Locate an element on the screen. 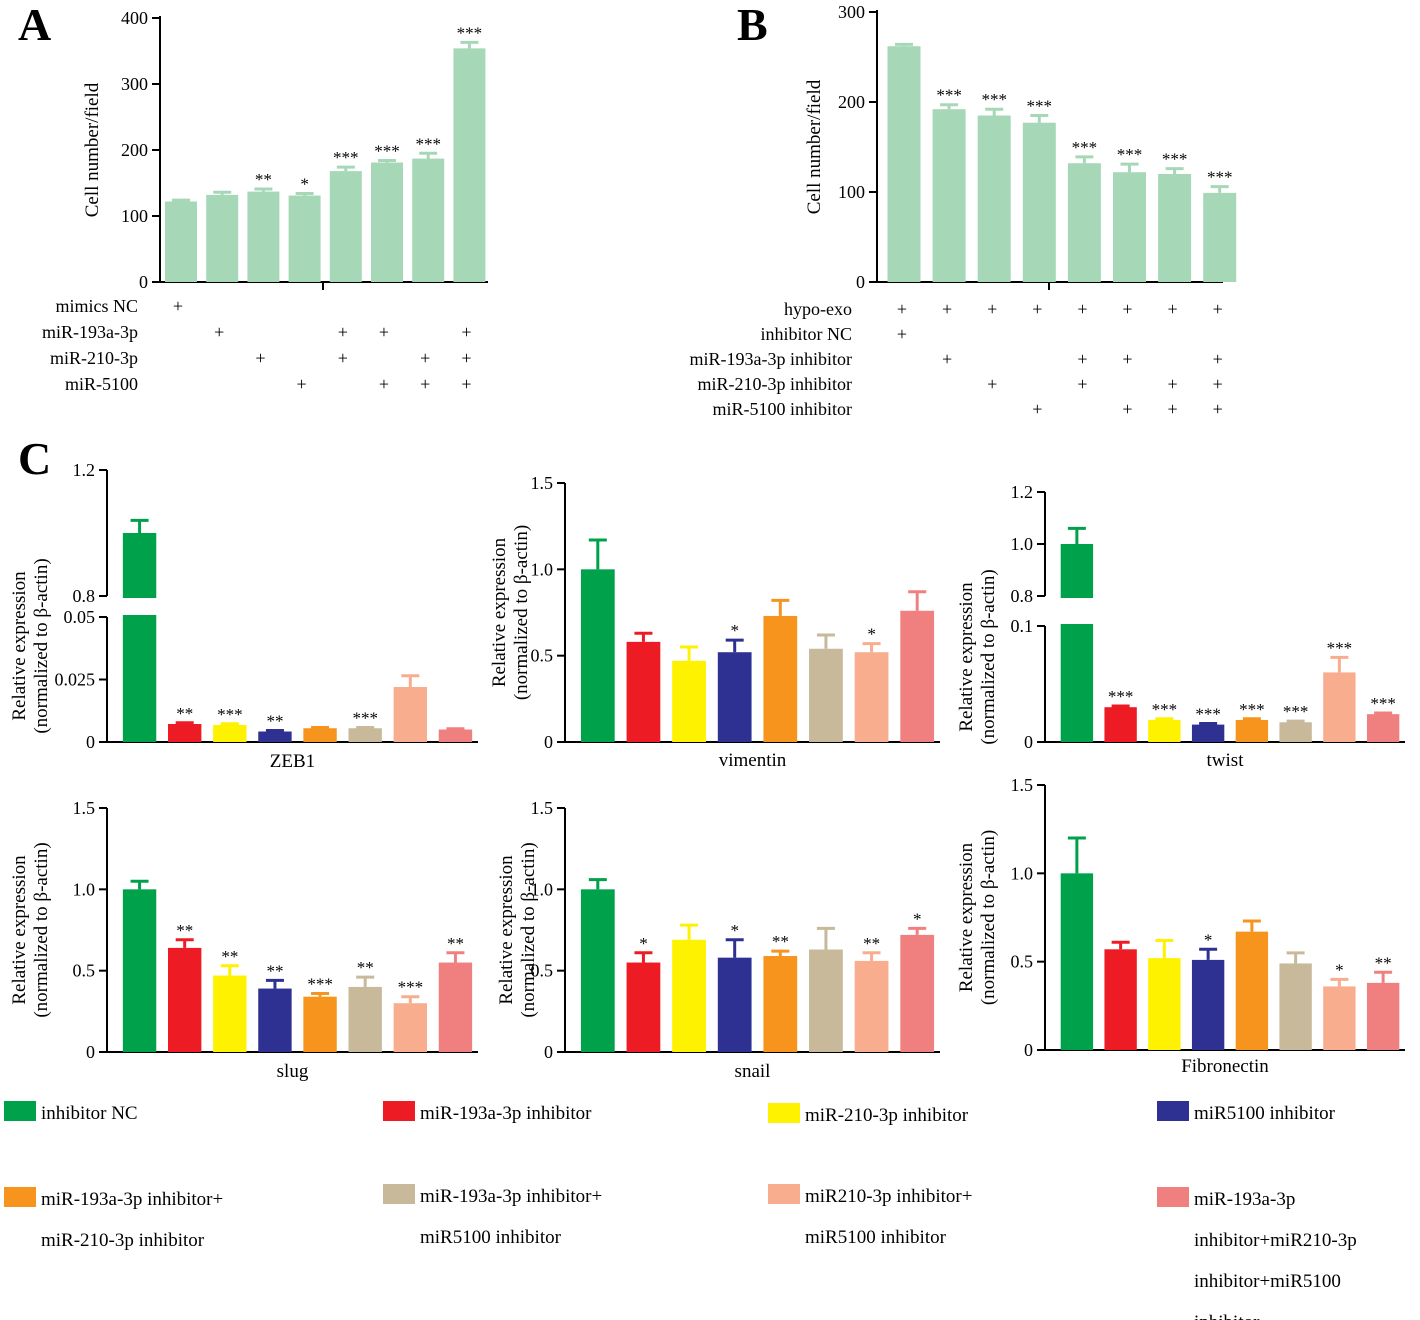 This screenshot has width=1420, height=1320. axis-break-gap is located at coordinates (135, 606).